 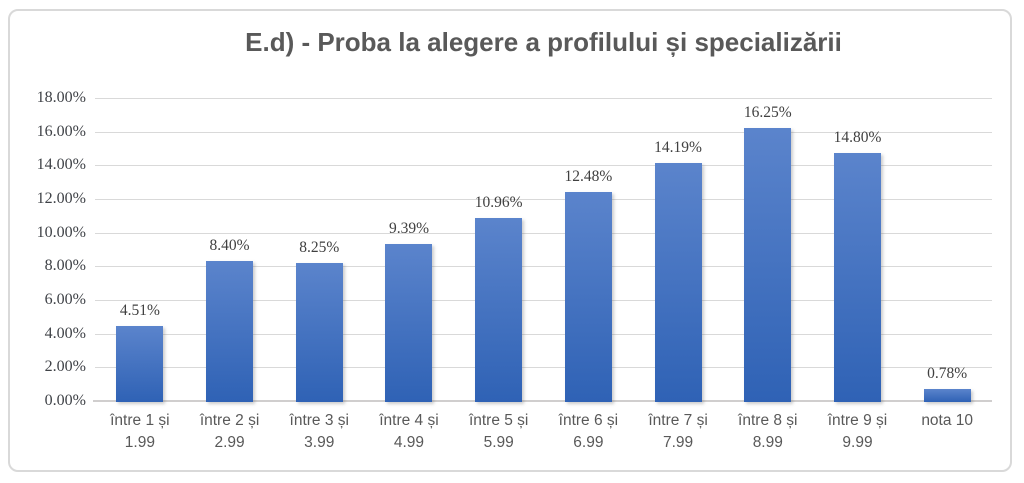 What do you see at coordinates (588, 176) in the screenshot?
I see `bar-value-label: 12.48%` at bounding box center [588, 176].